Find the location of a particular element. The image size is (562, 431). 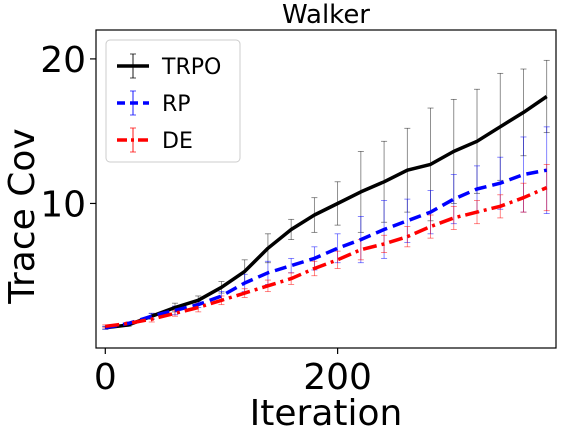

legend-marker-de is located at coordinates (133, 140).